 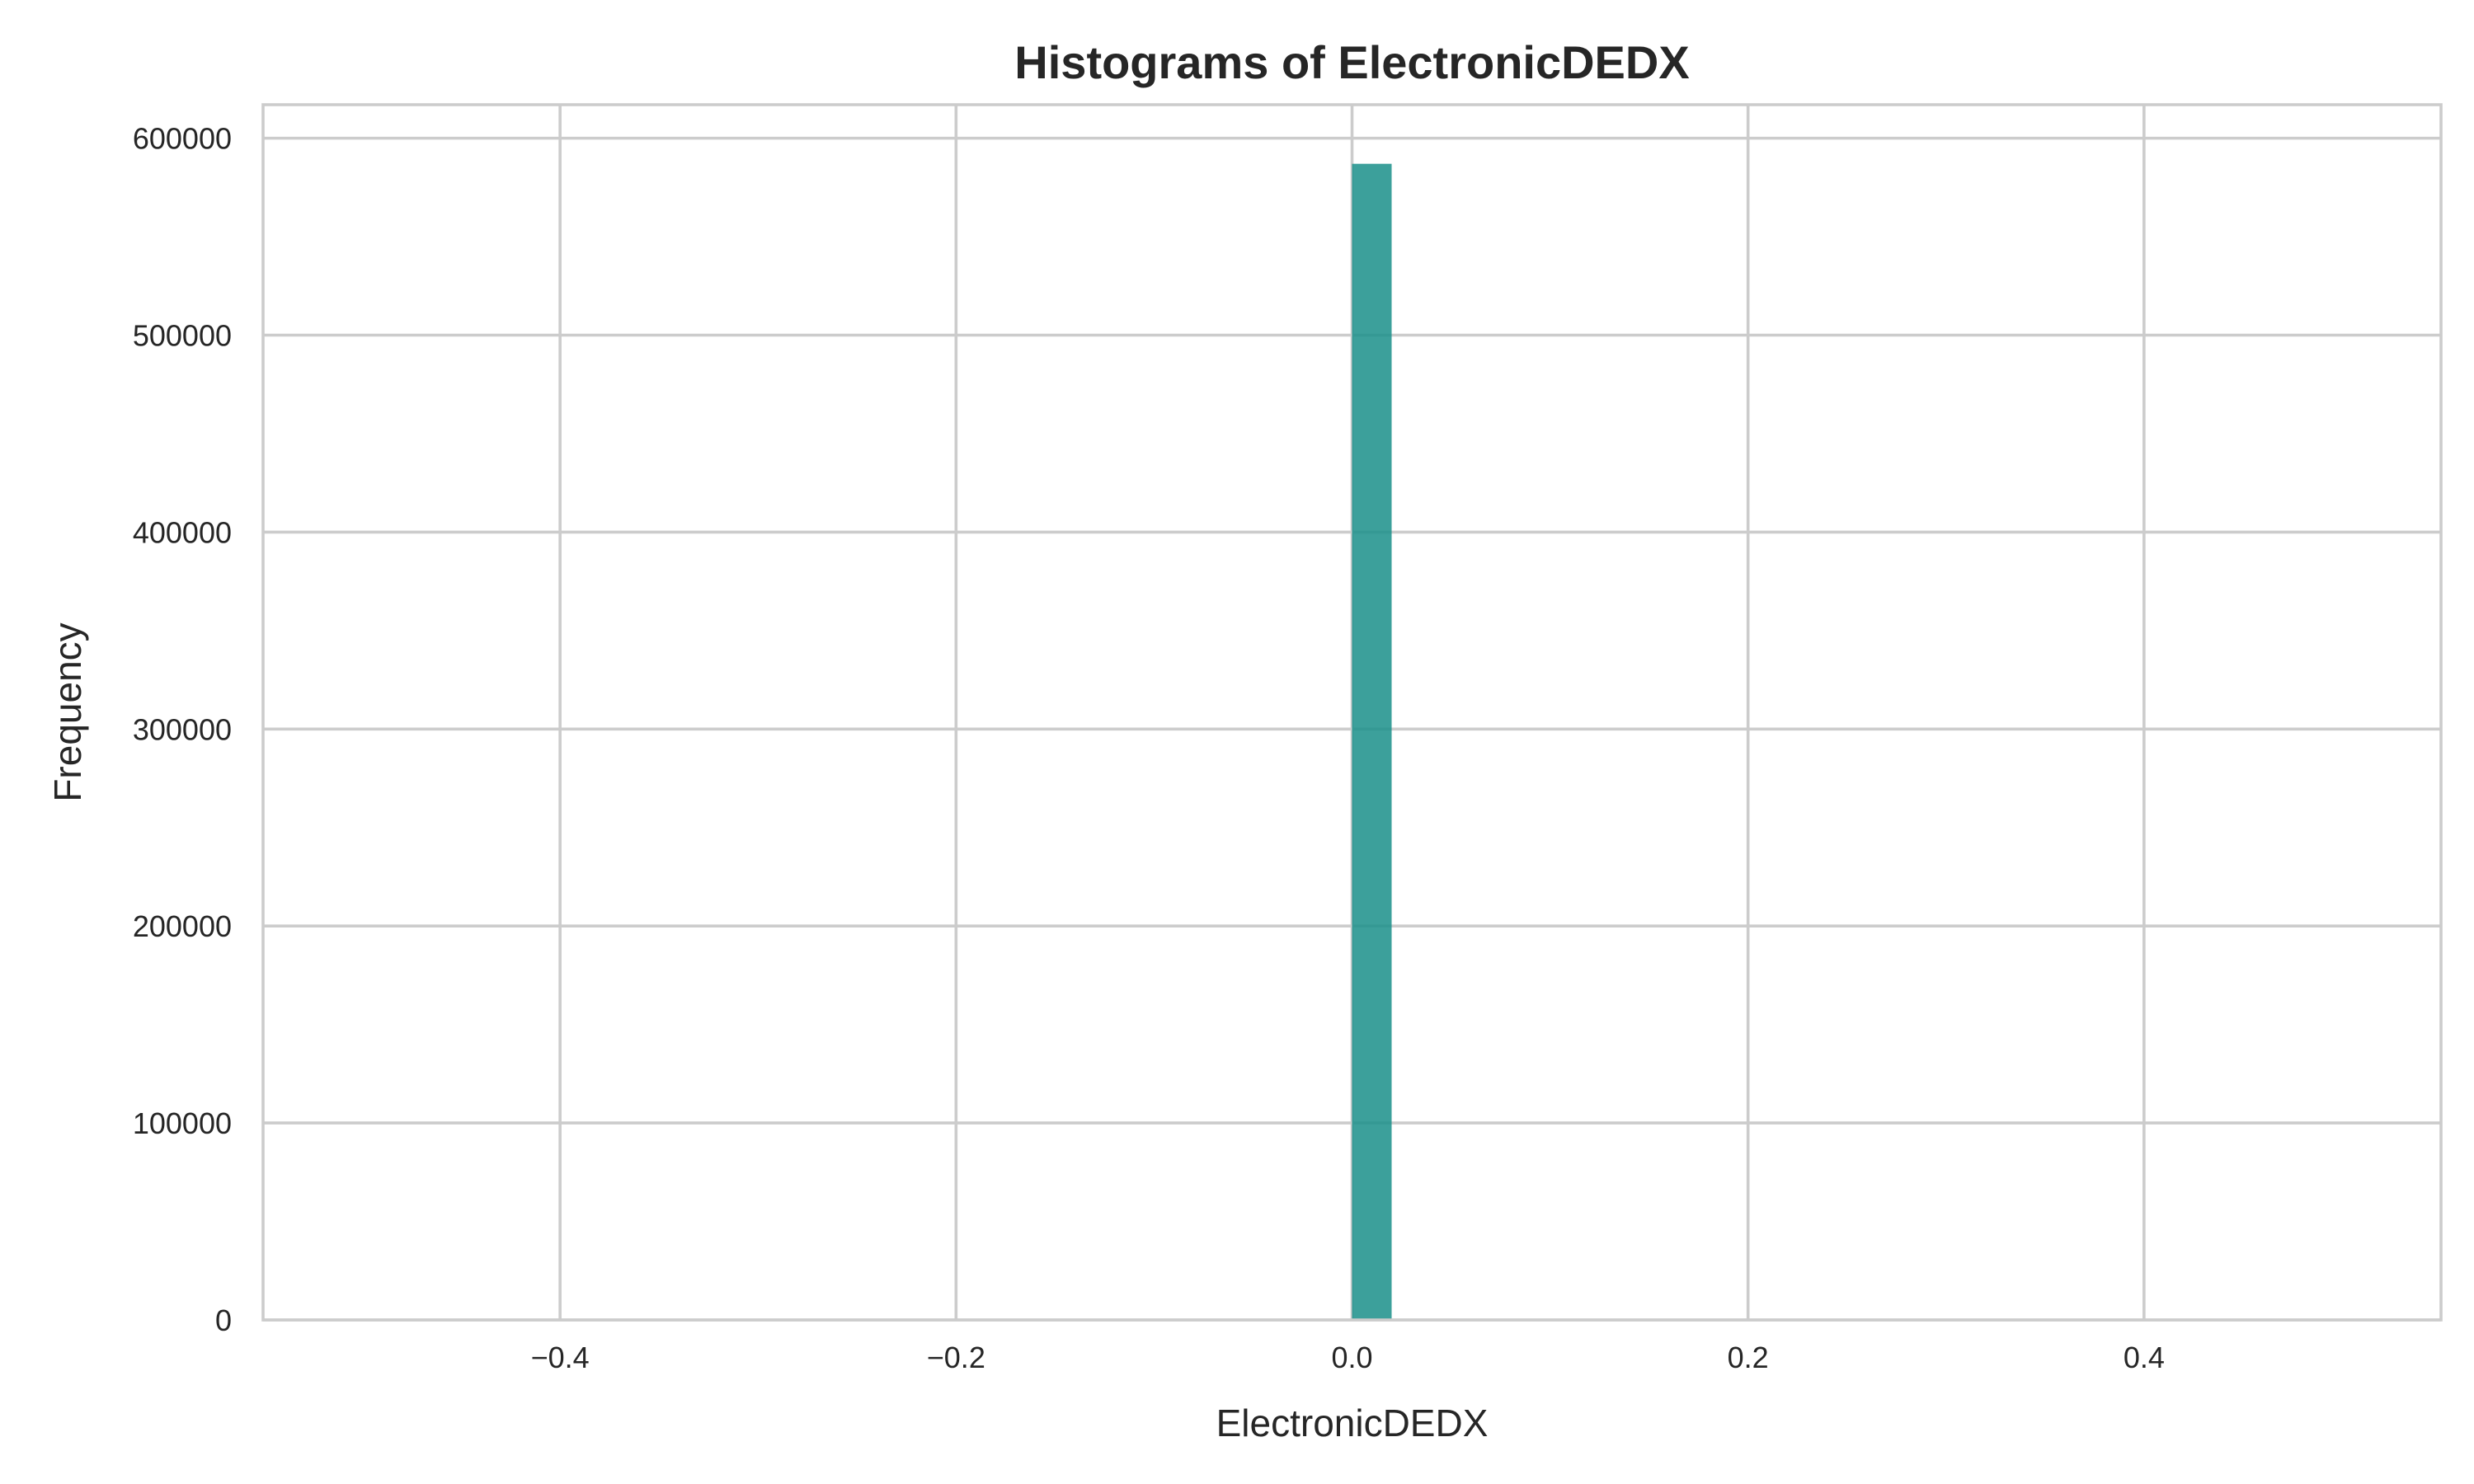 What do you see at coordinates (182, 139) in the screenshot?
I see `y-tick-label-6: 600000` at bounding box center [182, 139].